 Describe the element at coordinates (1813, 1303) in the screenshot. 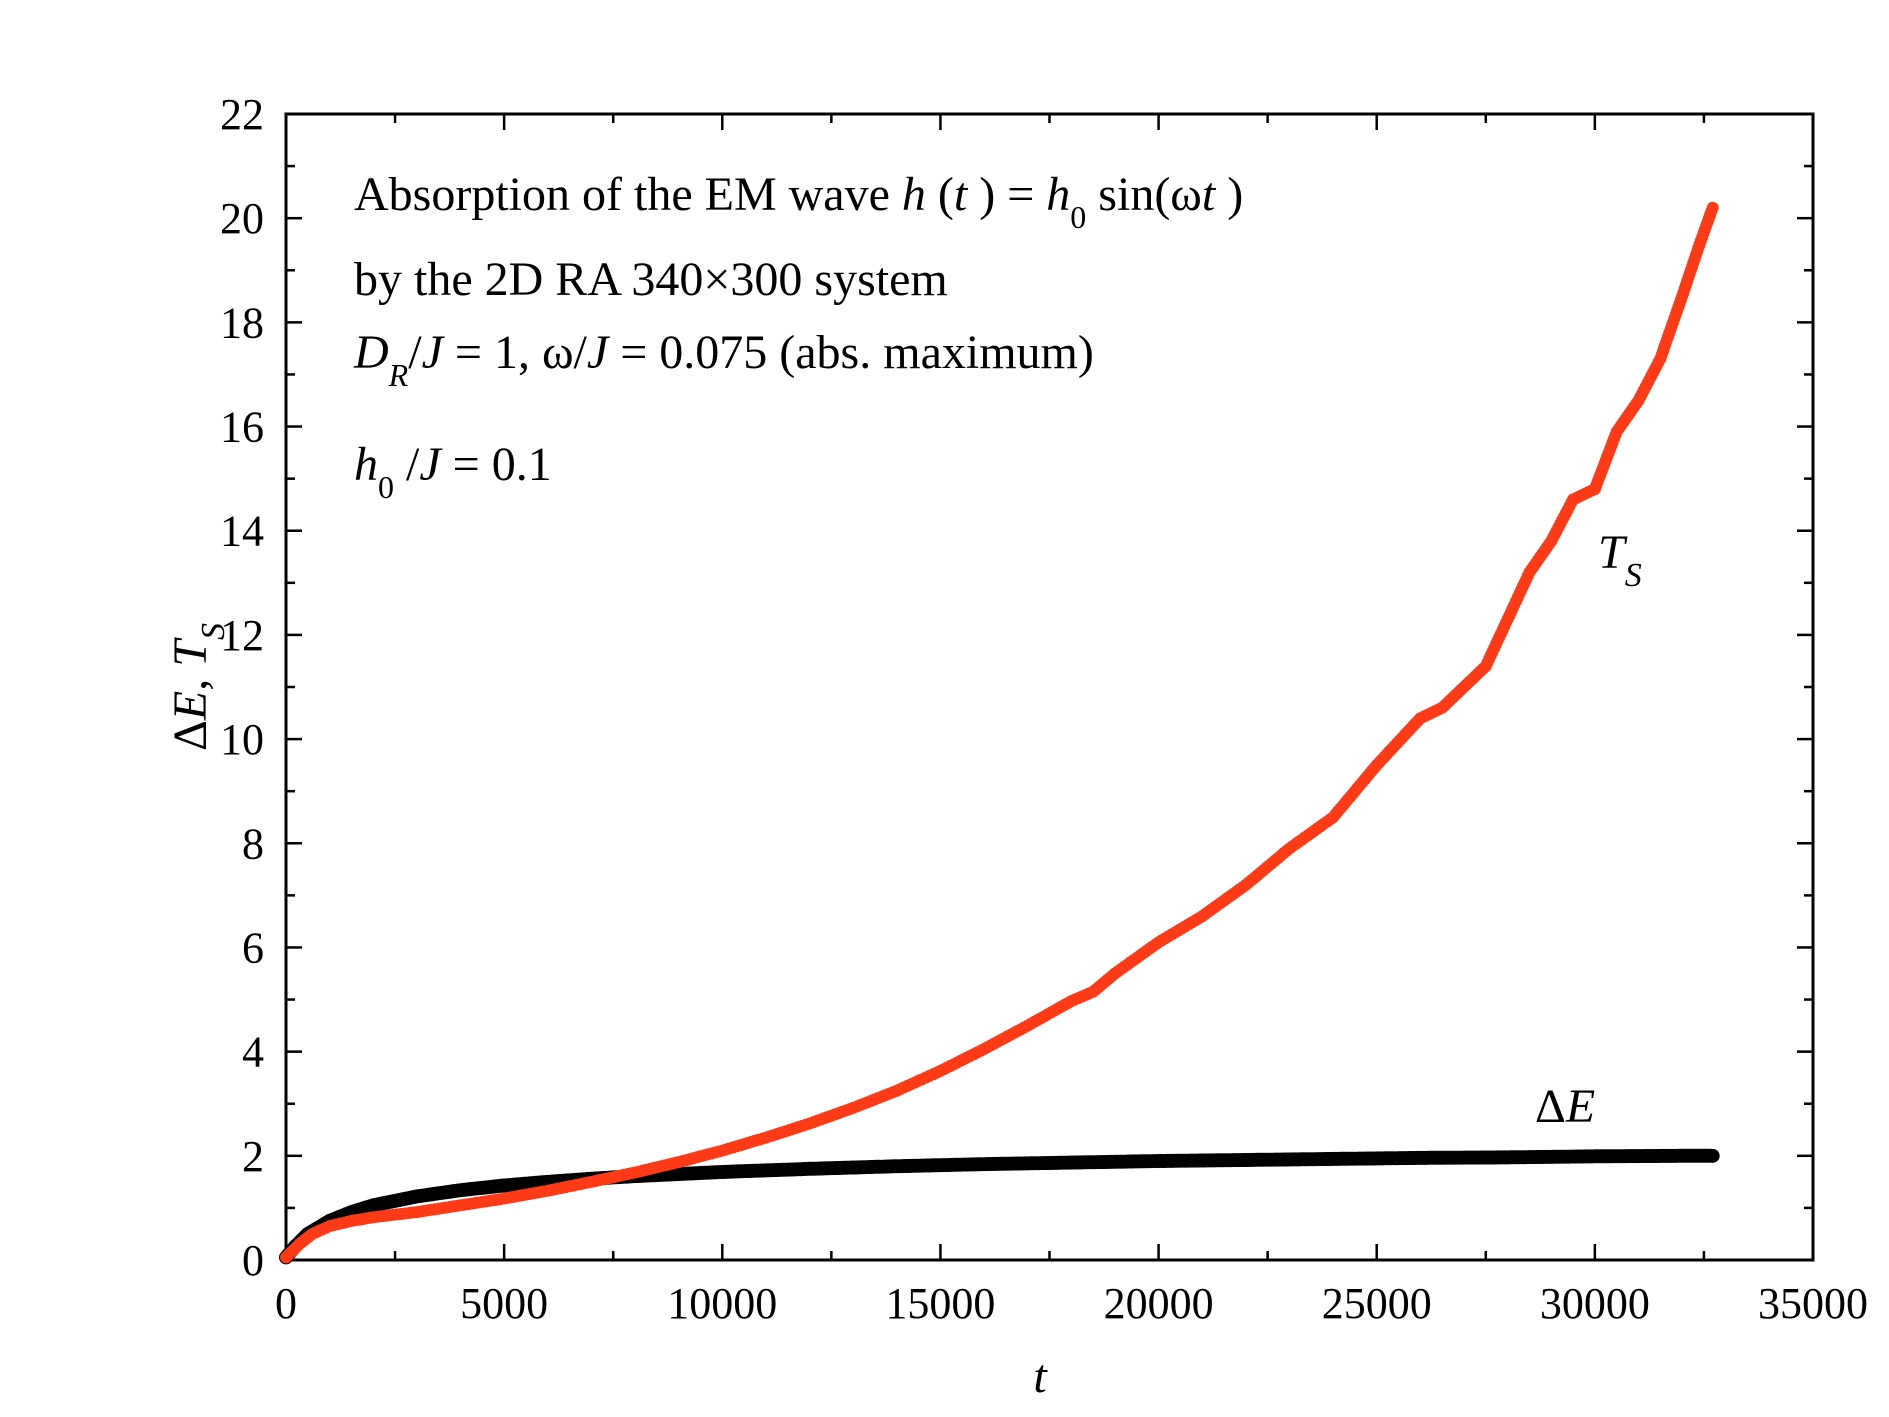

I see `x-tick-label: 35000` at that location.